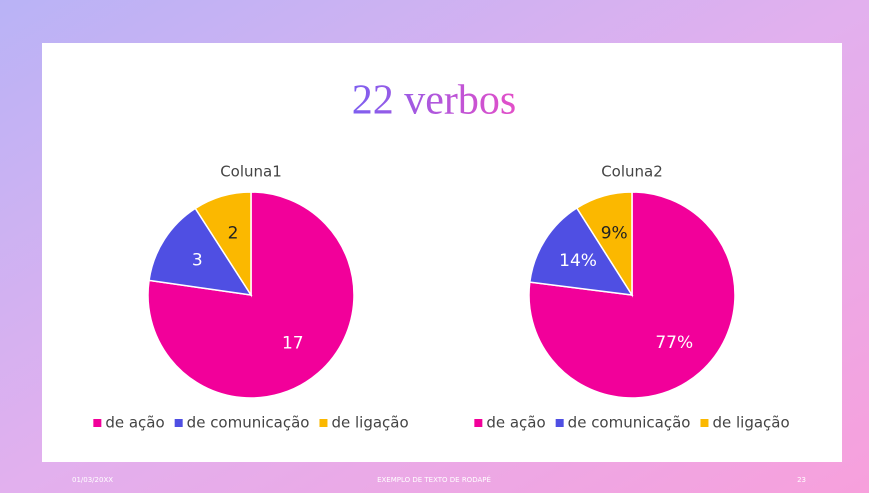 The width and height of the screenshot is (869, 497). What do you see at coordinates (632, 172) in the screenshot?
I see `chart-title: Coluna2` at bounding box center [632, 172].